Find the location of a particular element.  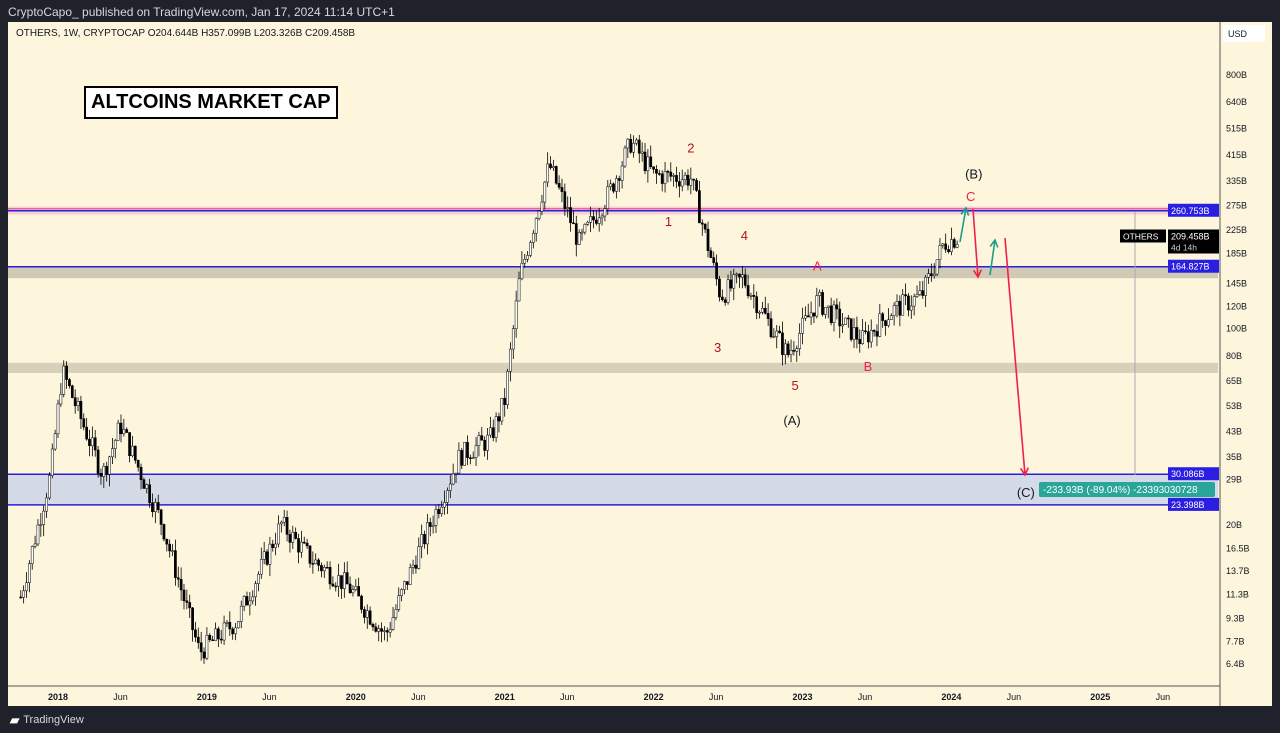

x-tick-label: 2019 is located at coordinates (207, 697).